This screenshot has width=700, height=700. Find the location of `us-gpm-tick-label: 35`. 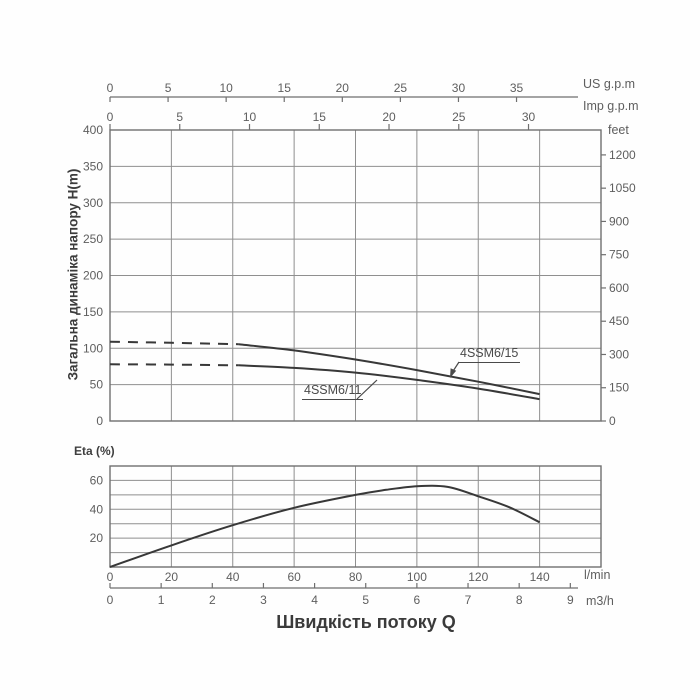

us-gpm-tick-label: 35 is located at coordinates (517, 88).